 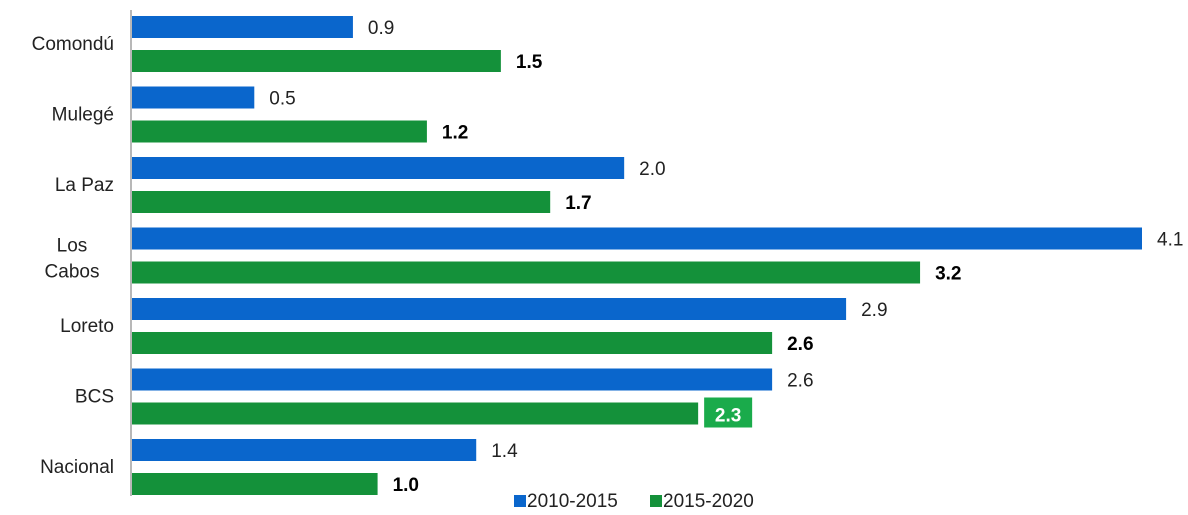 I want to click on value-label-mulege-2015-2020: 1.2, so click(x=455, y=133).